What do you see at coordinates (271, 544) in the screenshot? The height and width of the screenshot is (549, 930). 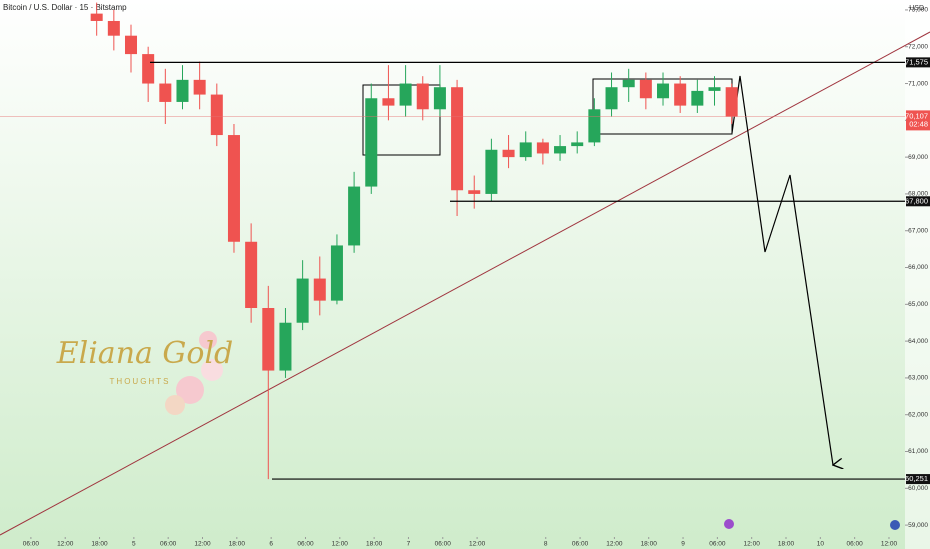 I see `x-tick-label: 6` at bounding box center [271, 544].